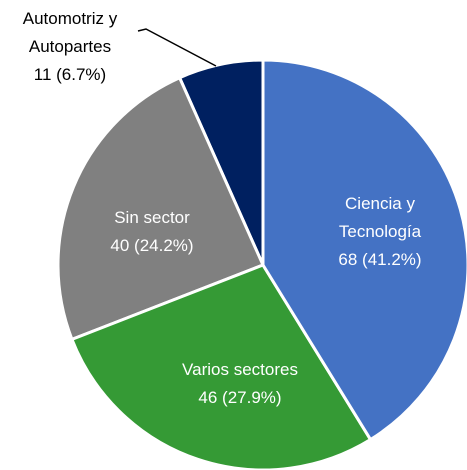 This screenshot has width=467, height=470. Describe the element at coordinates (70, 74) in the screenshot. I see `value-label: 11 (6.7%)` at that location.